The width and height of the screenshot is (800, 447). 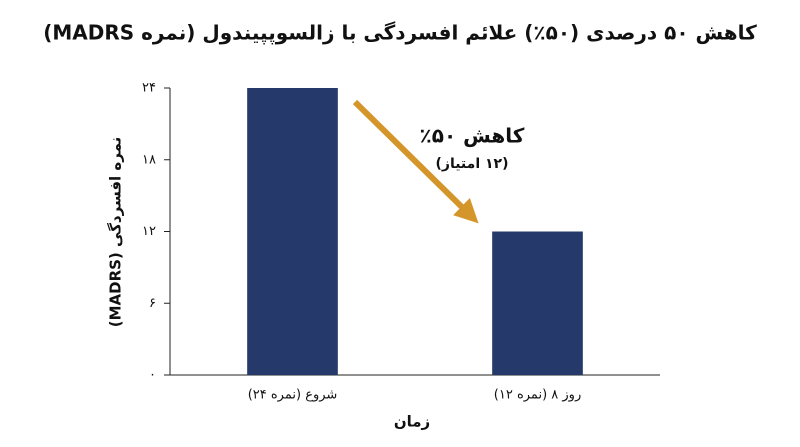 I want to click on y-axis-label: نمره افسردگی (MADRS), so click(x=116, y=232).